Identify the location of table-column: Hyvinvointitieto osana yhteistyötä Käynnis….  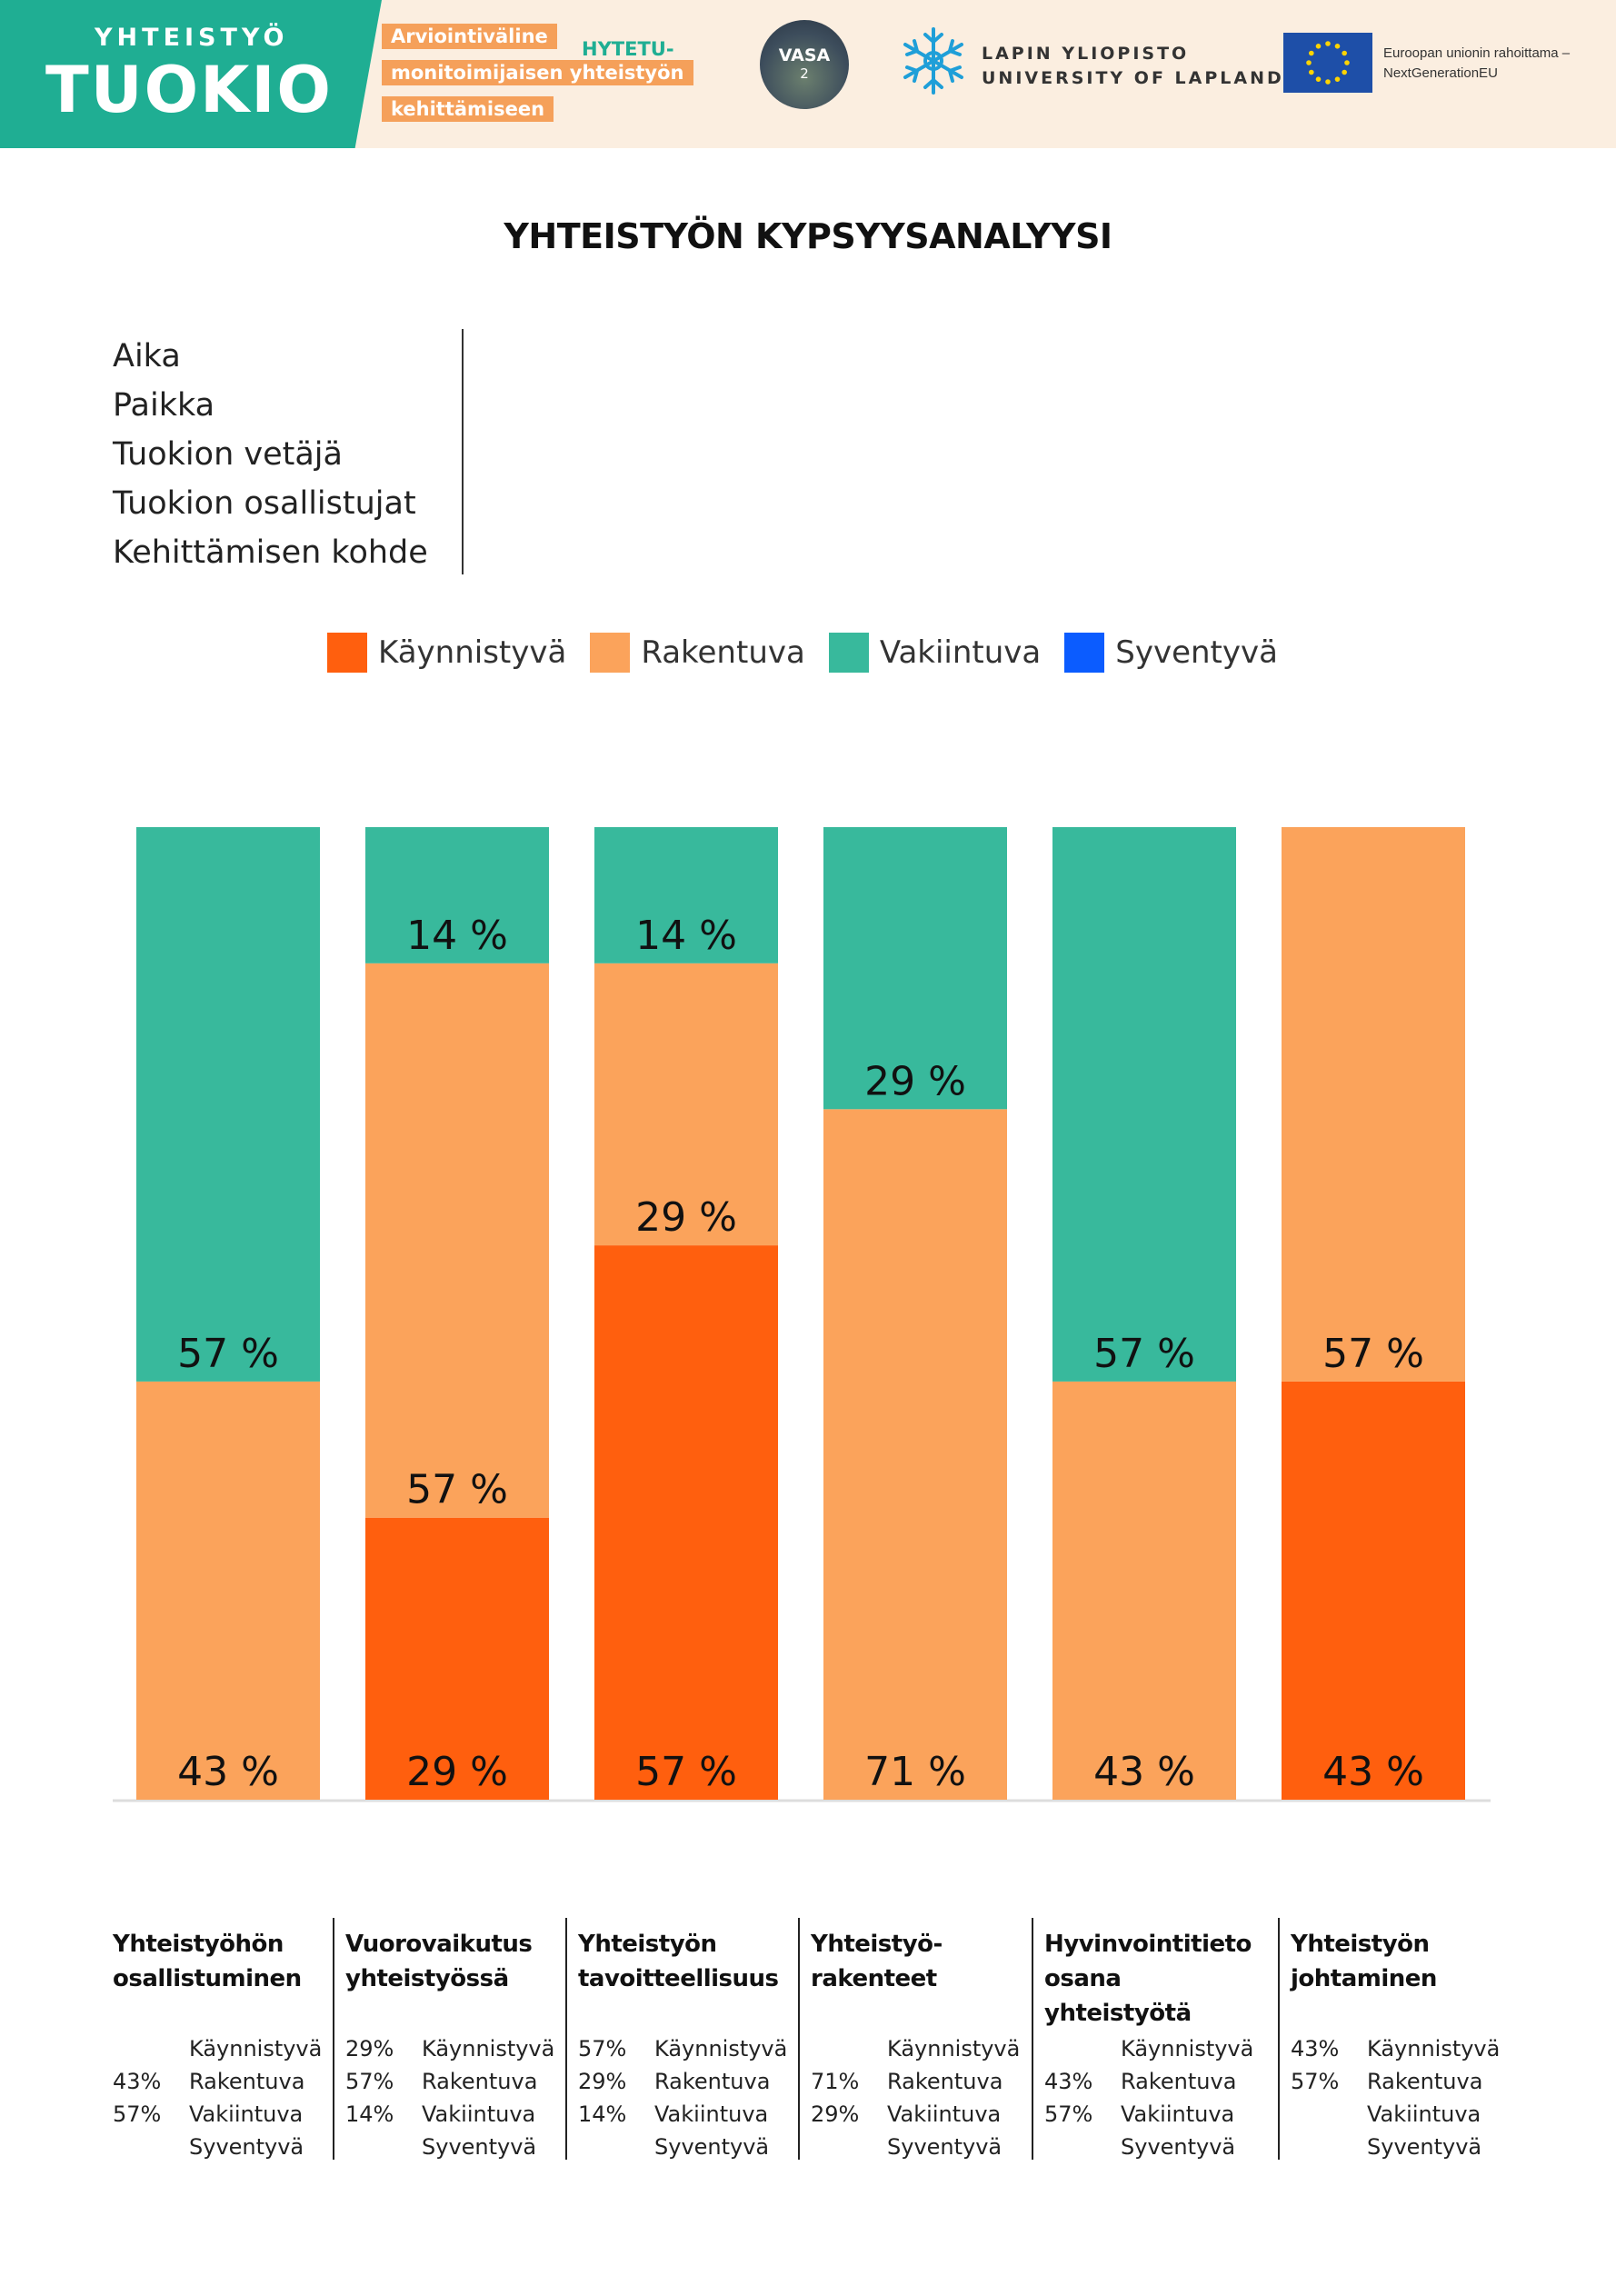
(1158, 2039).